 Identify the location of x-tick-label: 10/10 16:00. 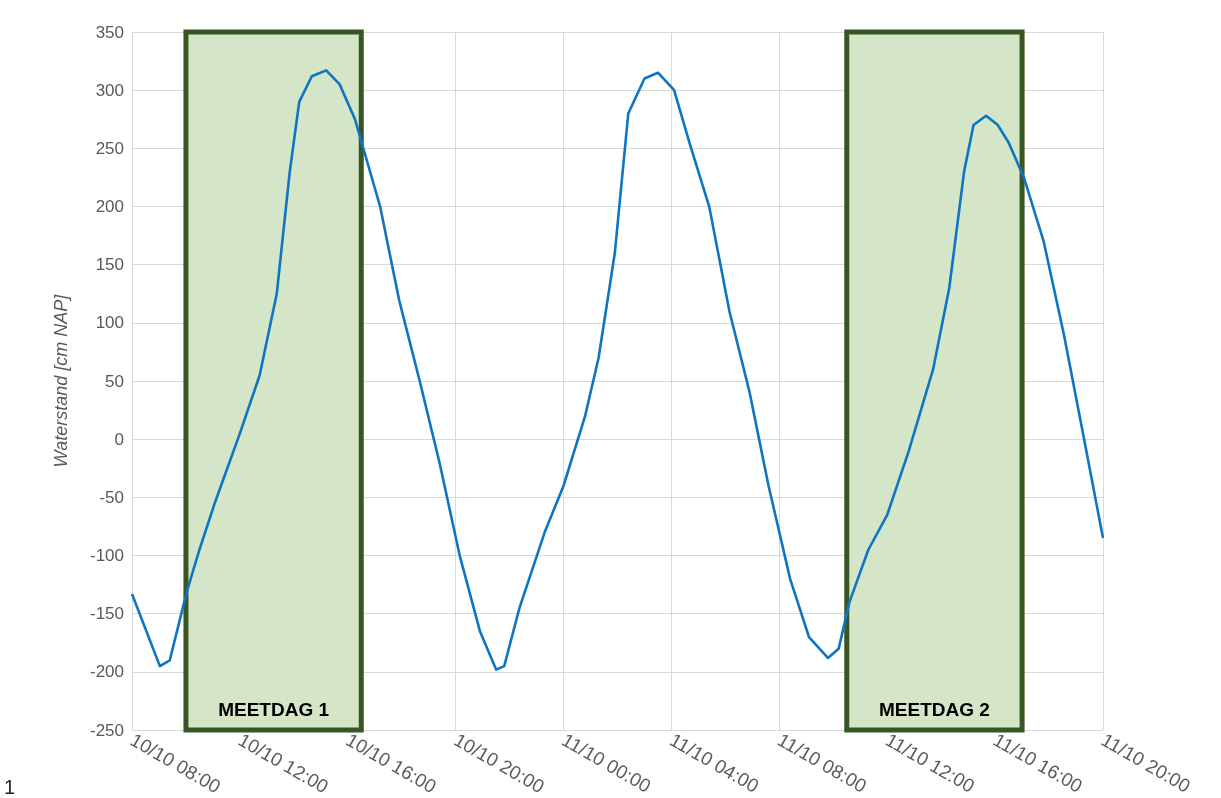
(391, 763).